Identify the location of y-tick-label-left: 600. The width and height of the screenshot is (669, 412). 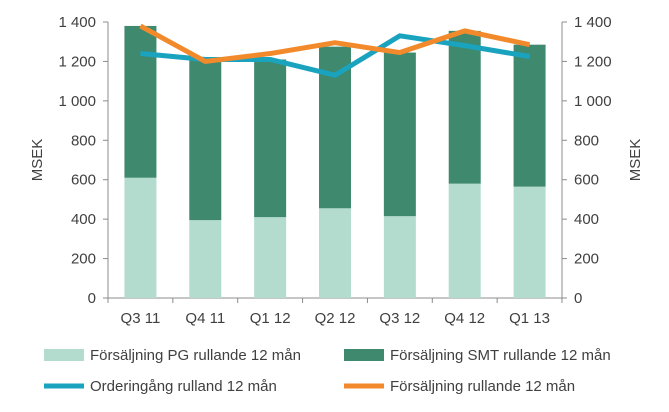
(83, 180).